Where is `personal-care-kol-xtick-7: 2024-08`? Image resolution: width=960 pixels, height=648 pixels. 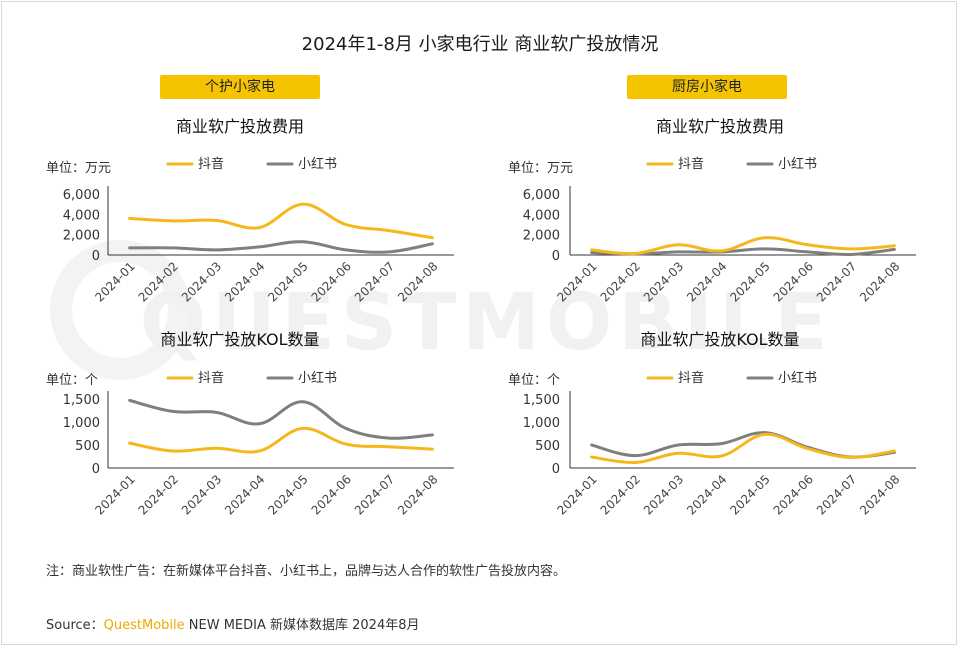 personal-care-kol-xtick-7: 2024-08 is located at coordinates (417, 494).